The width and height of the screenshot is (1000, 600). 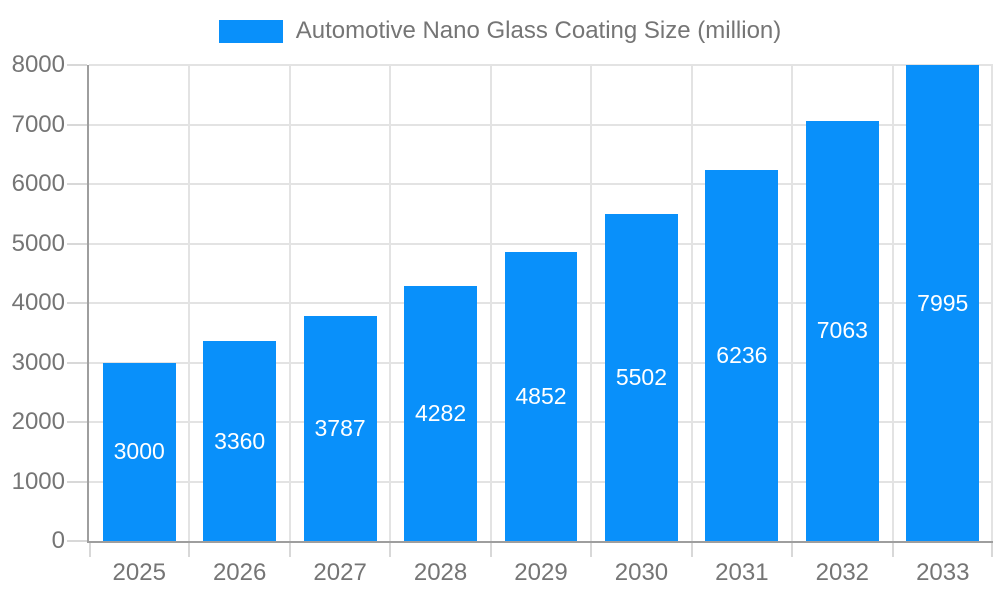 What do you see at coordinates (38, 481) in the screenshot?
I see `y-tick-label: 1000` at bounding box center [38, 481].